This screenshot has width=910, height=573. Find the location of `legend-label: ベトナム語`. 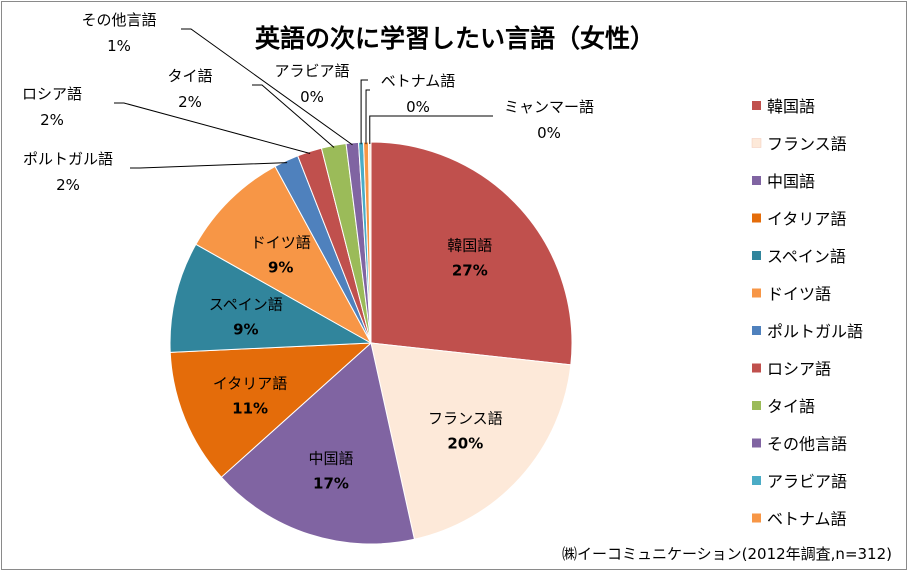

legend-label: ベトナム語 is located at coordinates (807, 519).